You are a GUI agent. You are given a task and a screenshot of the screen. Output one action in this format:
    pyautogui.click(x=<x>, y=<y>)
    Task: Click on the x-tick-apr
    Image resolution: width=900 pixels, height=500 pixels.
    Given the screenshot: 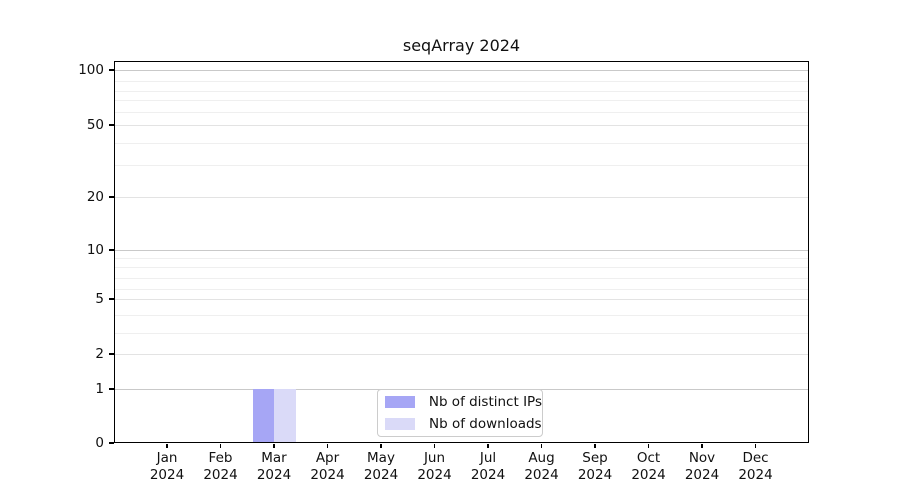 What is the action you would take?
    pyautogui.click(x=327, y=445)
    